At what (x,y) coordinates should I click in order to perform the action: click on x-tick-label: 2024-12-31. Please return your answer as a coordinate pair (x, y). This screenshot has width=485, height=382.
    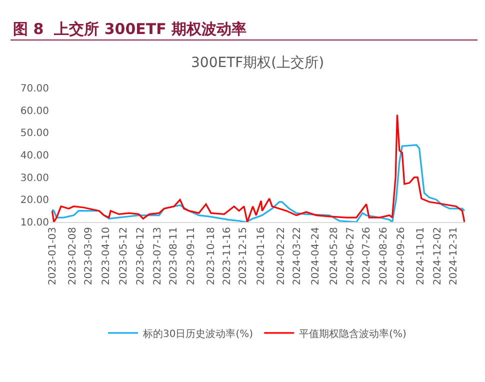
    Looking at the image, I should click on (454, 256).